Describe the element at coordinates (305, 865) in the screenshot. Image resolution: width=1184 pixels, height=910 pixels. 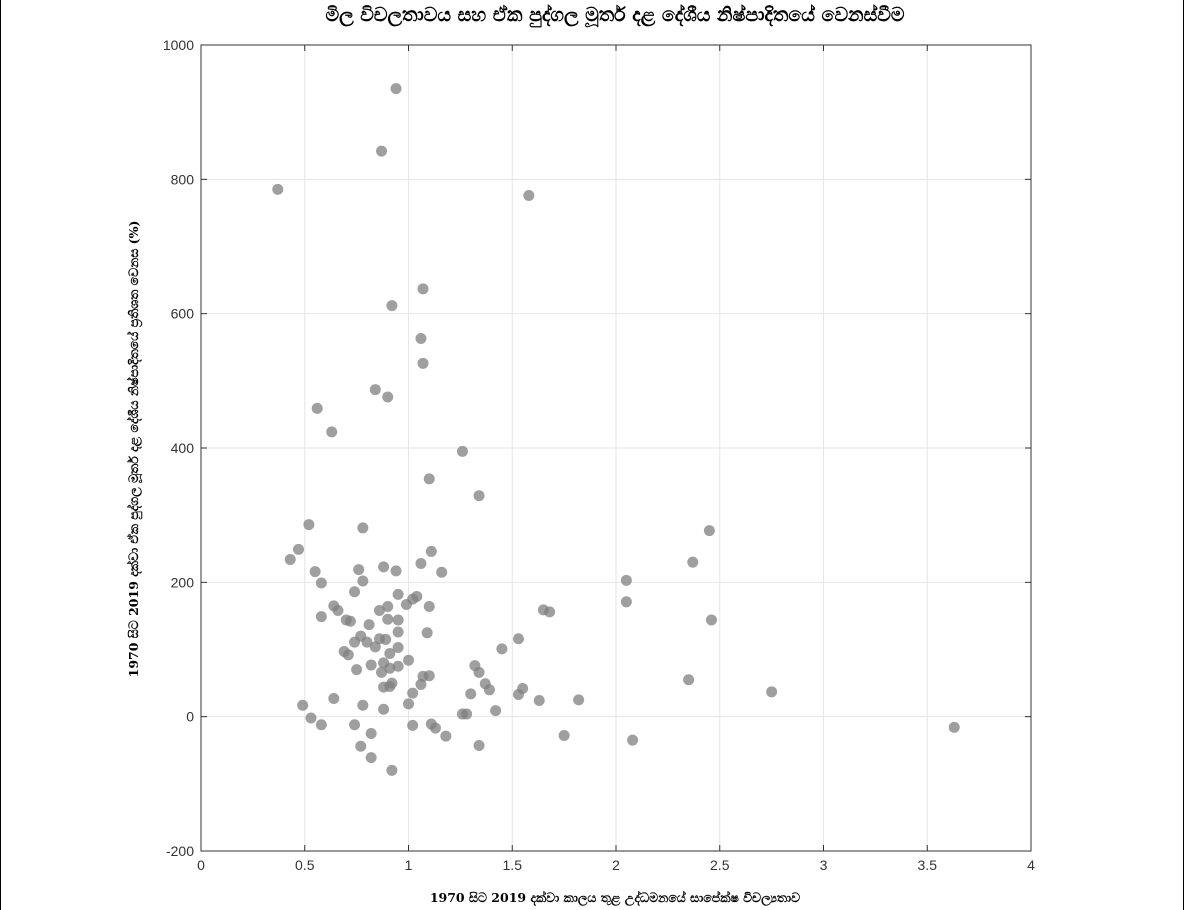
I see `x-tick-label: 0.5` at that location.